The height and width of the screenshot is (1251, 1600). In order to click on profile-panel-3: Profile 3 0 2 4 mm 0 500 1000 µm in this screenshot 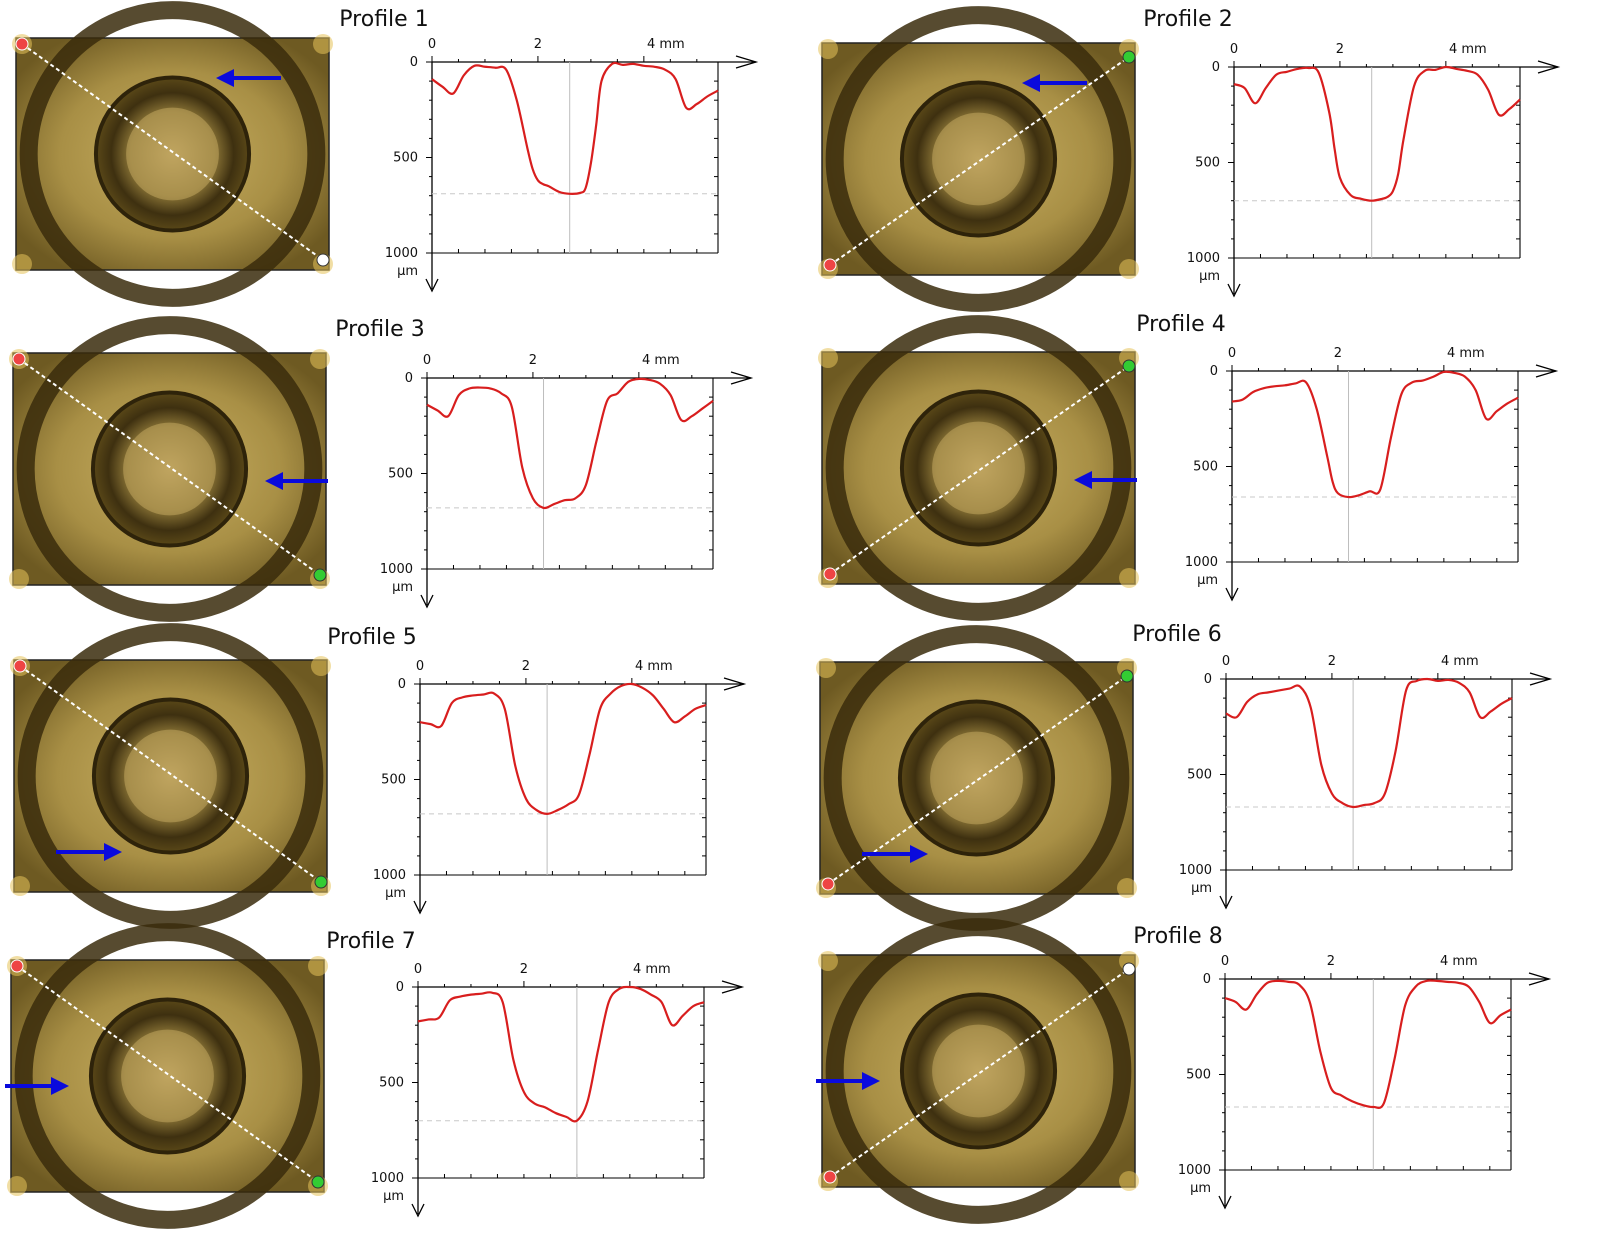, I will do `click(381, 469)`.